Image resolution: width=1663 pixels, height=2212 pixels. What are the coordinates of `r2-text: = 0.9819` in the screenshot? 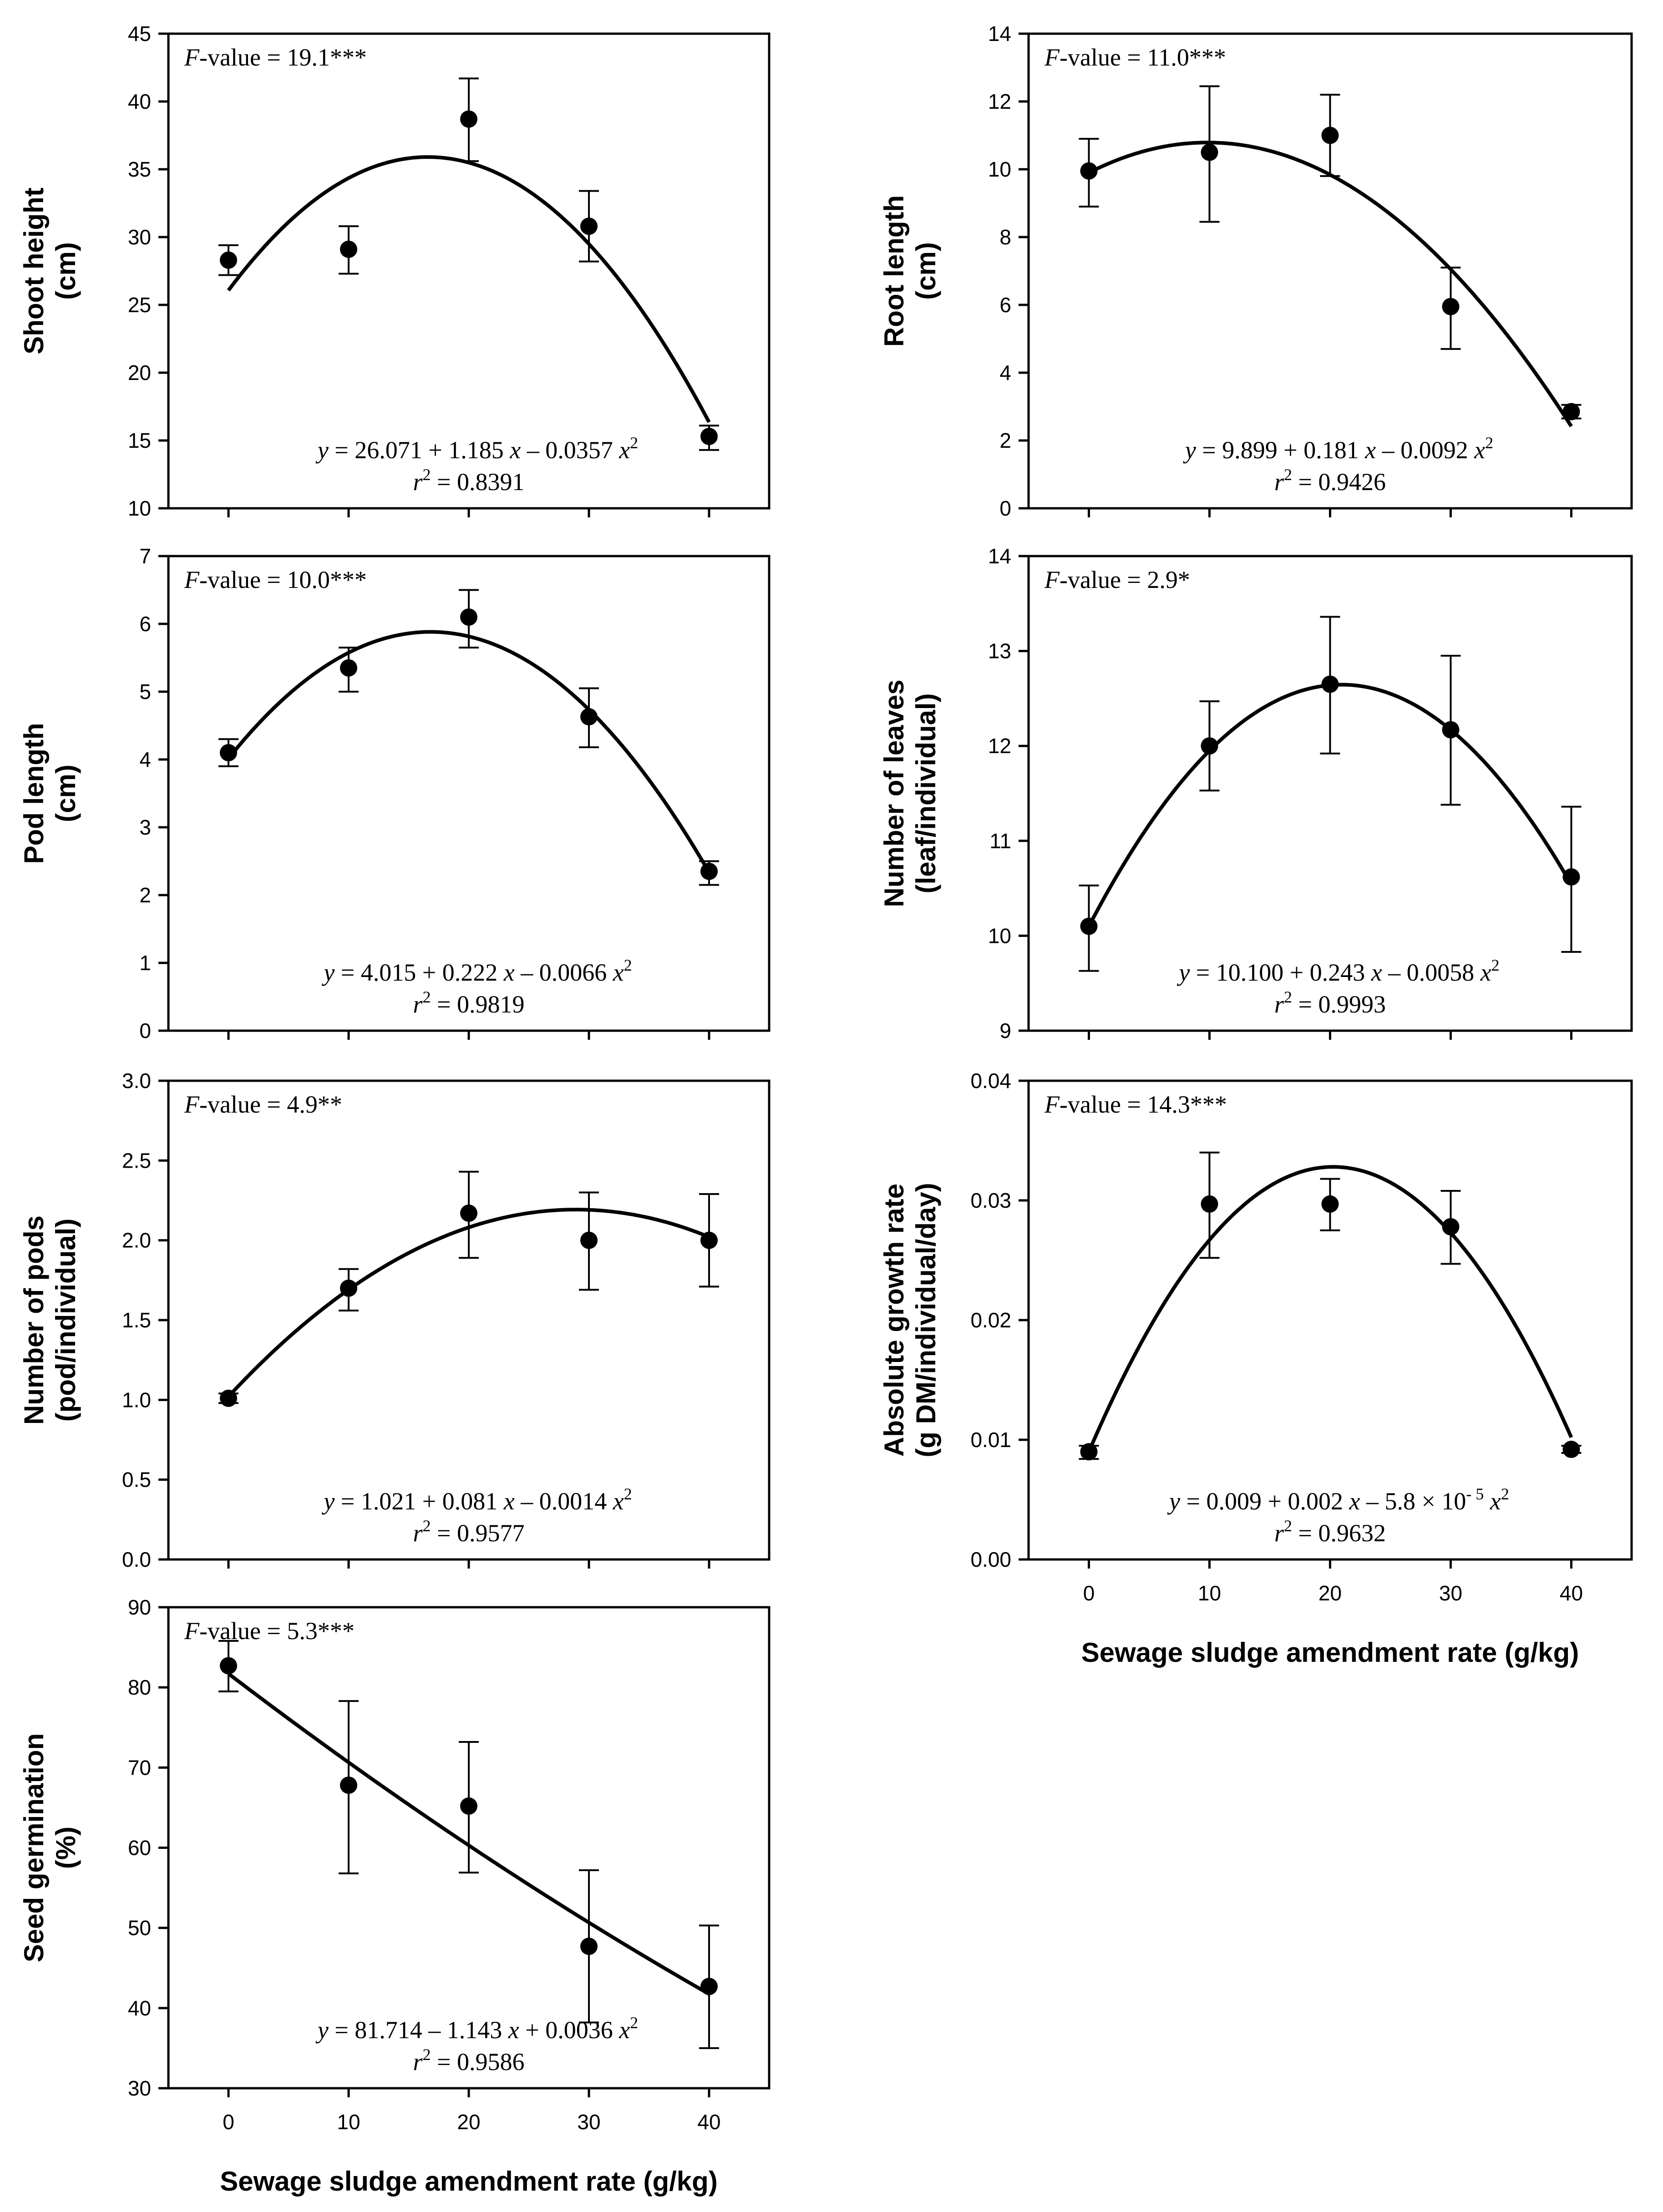 It's located at (478, 1004).